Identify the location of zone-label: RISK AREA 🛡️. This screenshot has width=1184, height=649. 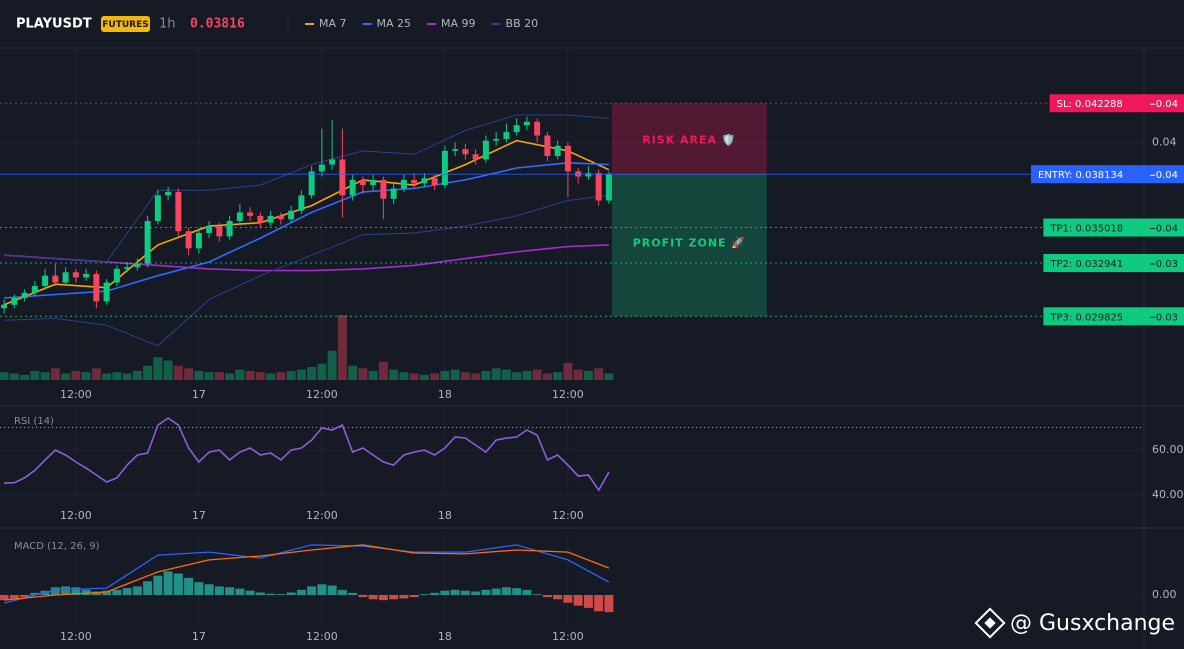
(689, 140).